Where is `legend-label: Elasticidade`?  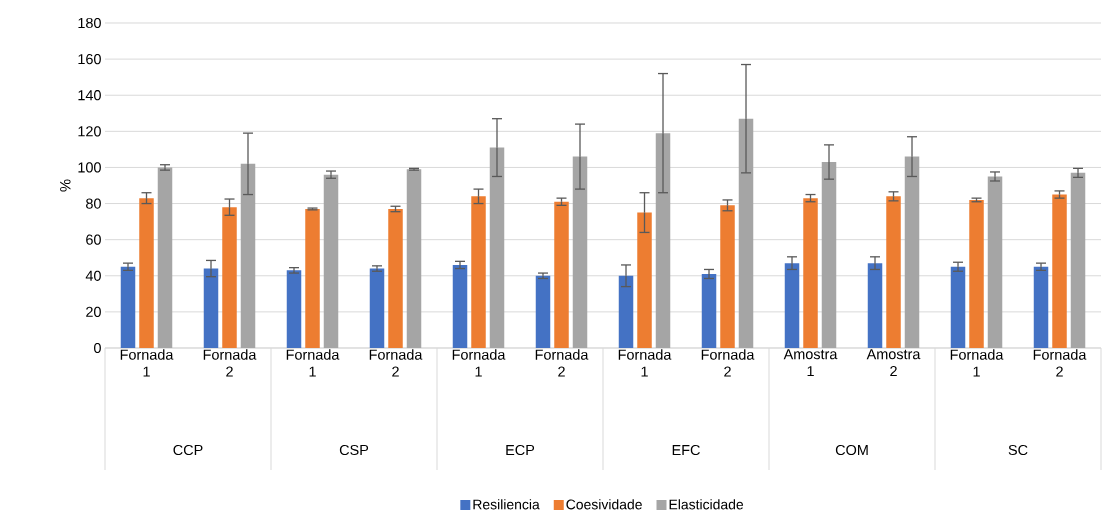 legend-label: Elasticidade is located at coordinates (706, 504).